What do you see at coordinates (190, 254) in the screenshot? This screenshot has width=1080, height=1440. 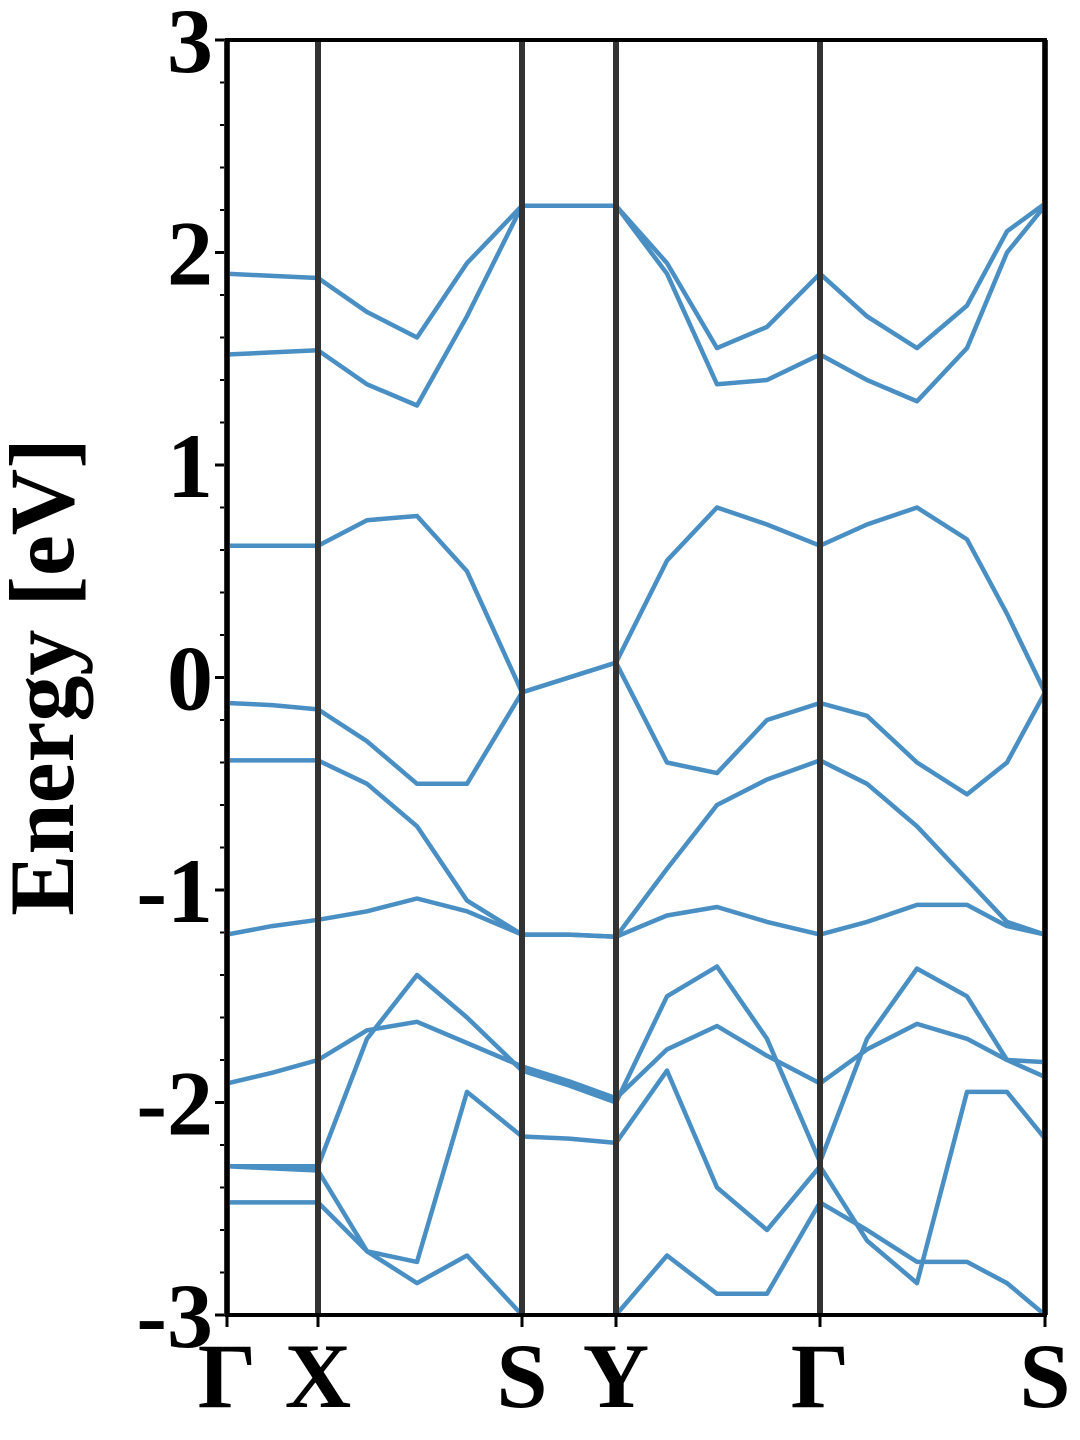 I see `y-tick-label: 2` at bounding box center [190, 254].